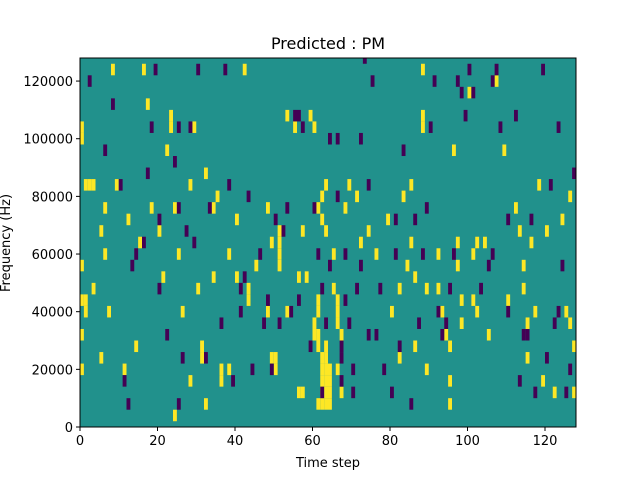 Image resolution: width=640 pixels, height=480 pixels. Describe the element at coordinates (157, 441) in the screenshot. I see `x-tick-label: 20` at that location.